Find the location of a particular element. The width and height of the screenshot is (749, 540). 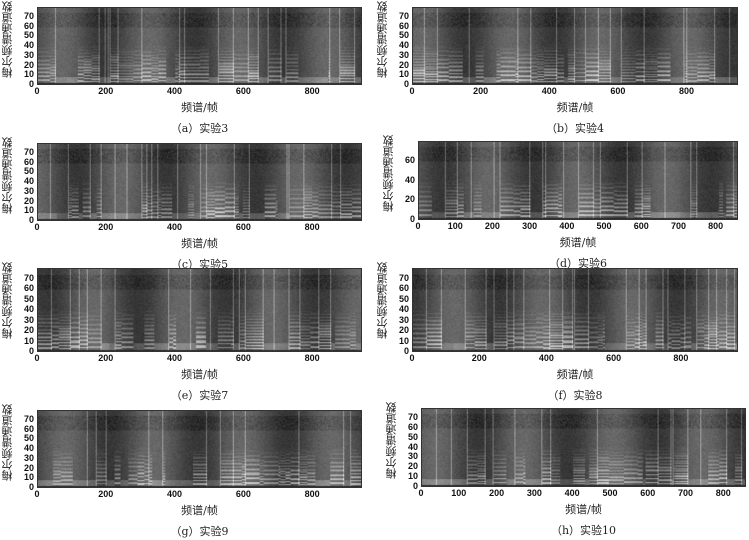

panel-caption: （a）实验3 is located at coordinates (199, 128).